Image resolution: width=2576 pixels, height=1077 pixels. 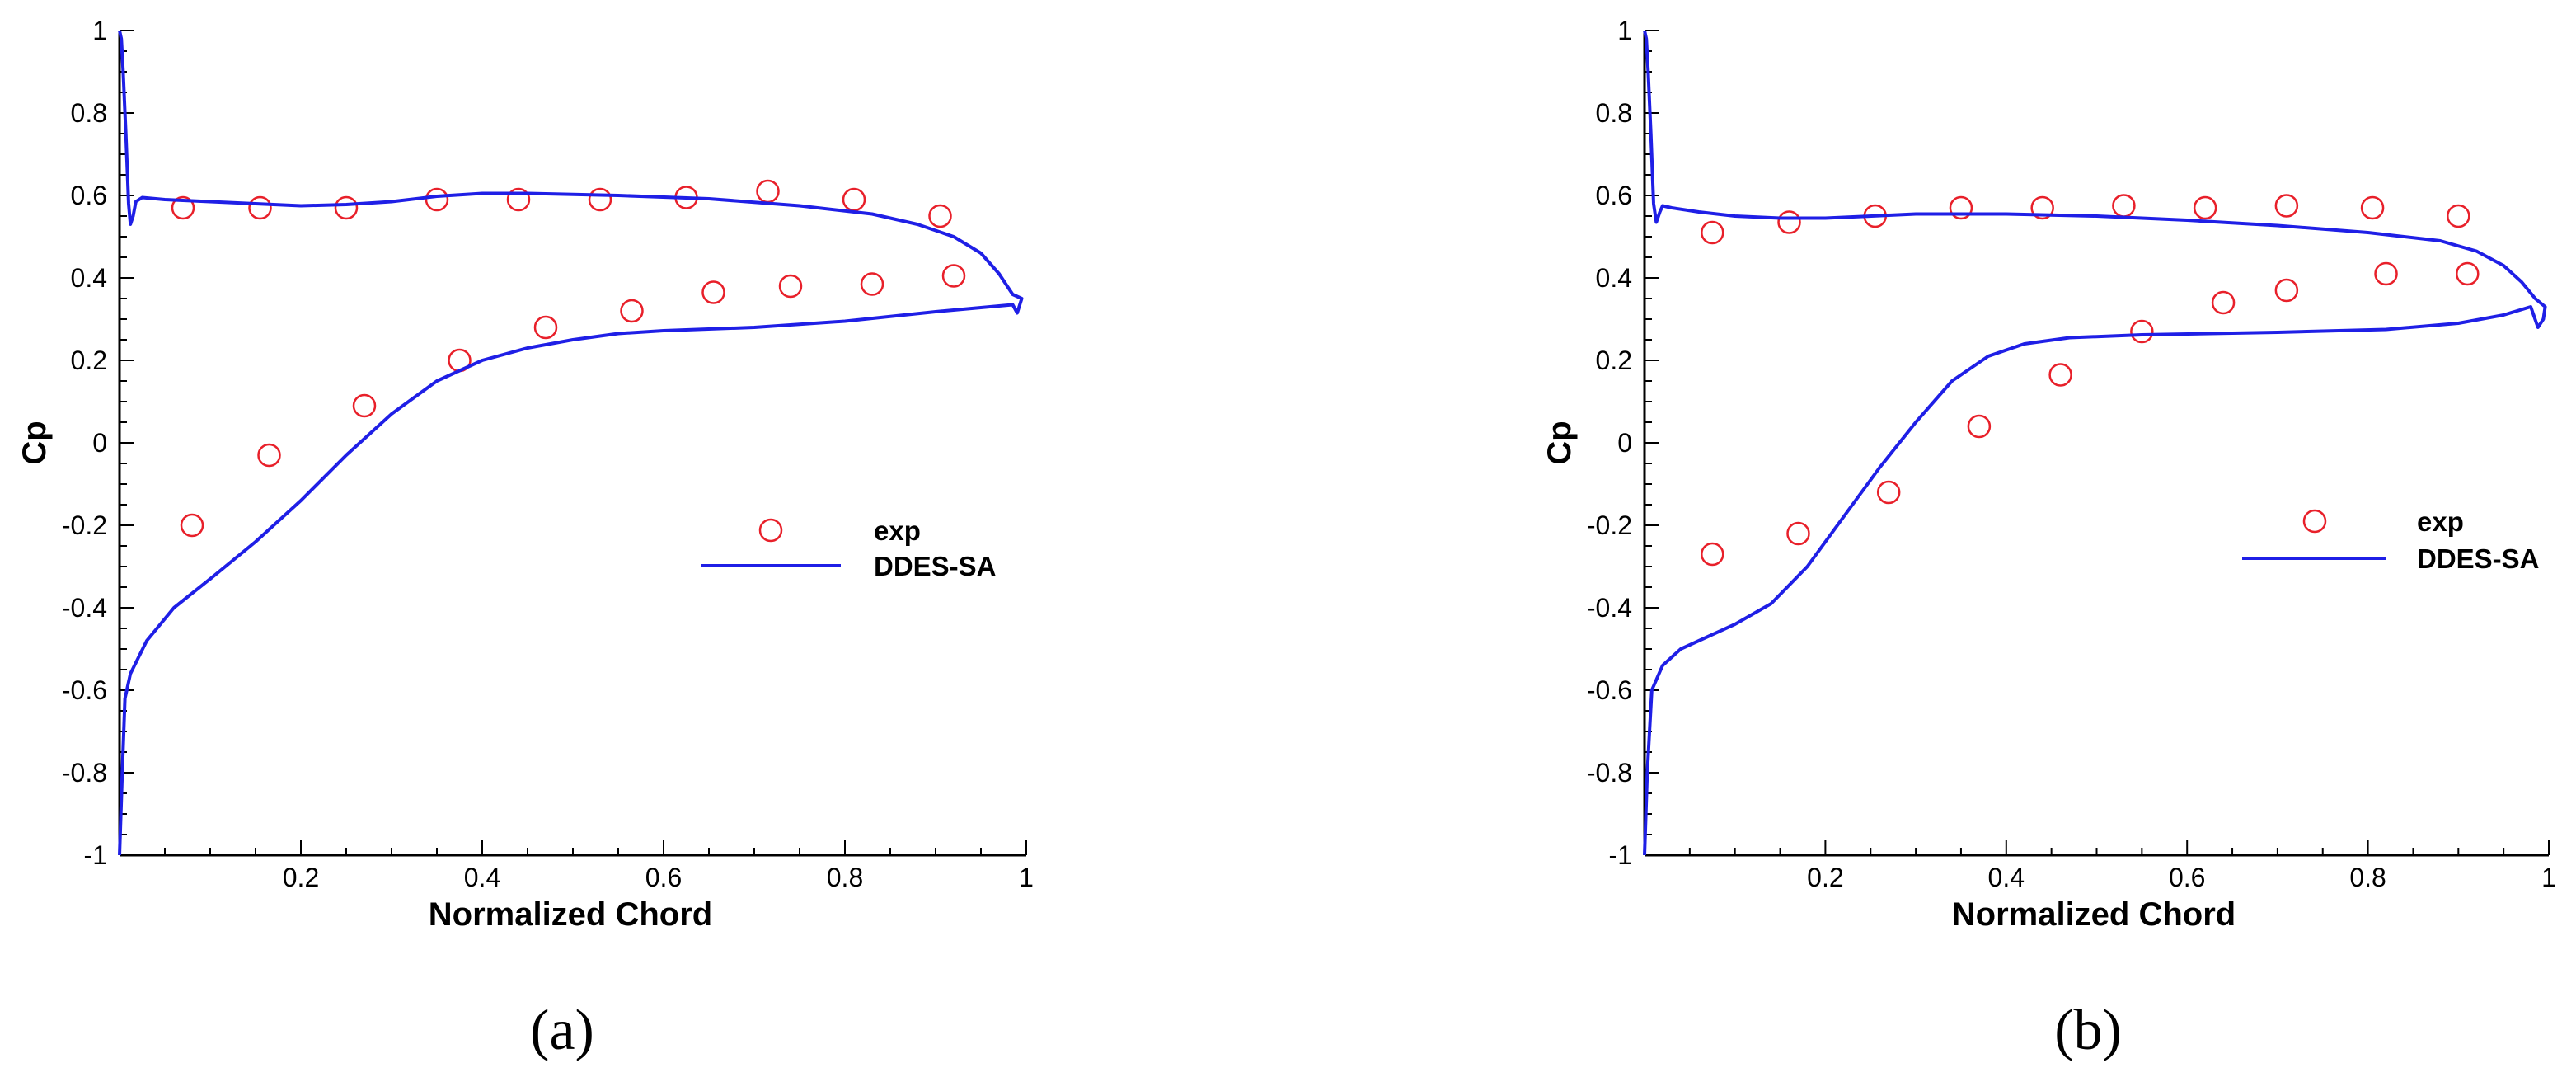 I want to click on x-axis-title-b: Normalized Chord, so click(x=2094, y=914).